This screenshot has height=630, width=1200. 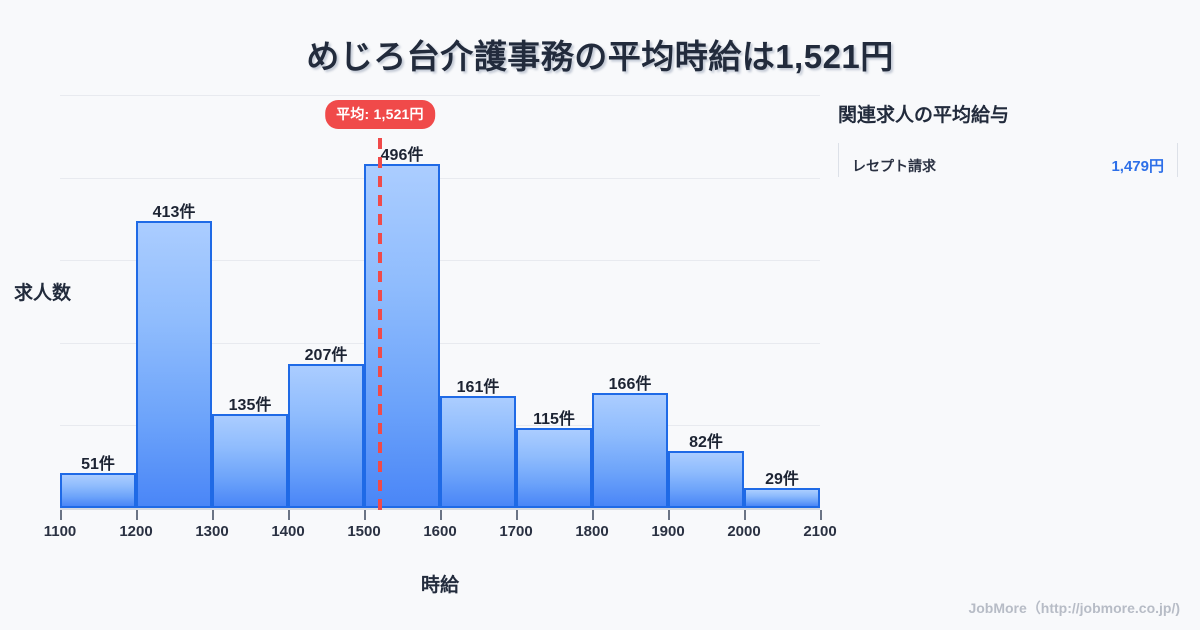 I want to click on x-tick-label: 1300, so click(x=212, y=531).